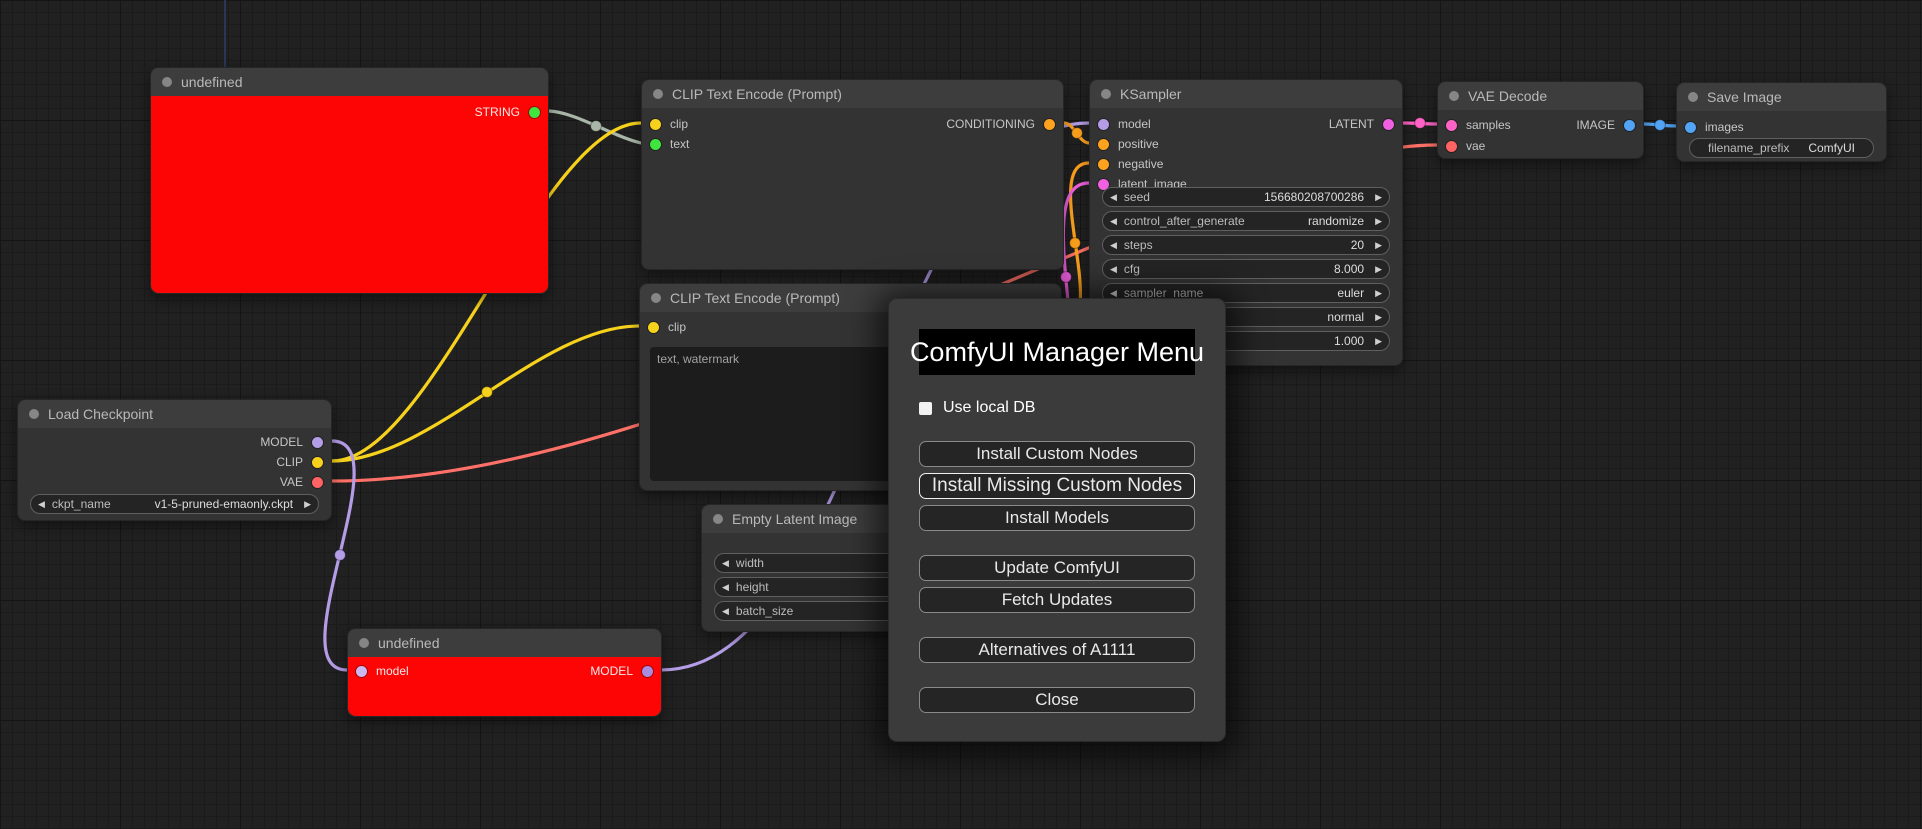  I want to click on wire-conditioning-to-negative-reroute-dot, so click(1075, 243).